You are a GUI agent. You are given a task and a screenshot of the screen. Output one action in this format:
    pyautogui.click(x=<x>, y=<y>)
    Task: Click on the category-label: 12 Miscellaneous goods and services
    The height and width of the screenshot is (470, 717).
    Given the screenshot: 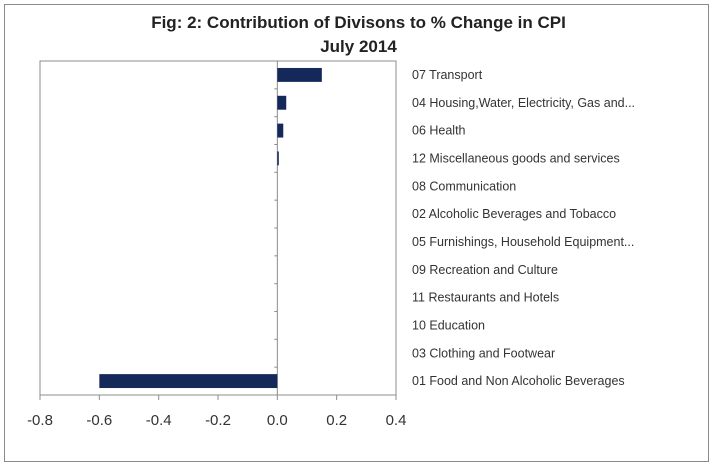 What is the action you would take?
    pyautogui.click(x=516, y=158)
    